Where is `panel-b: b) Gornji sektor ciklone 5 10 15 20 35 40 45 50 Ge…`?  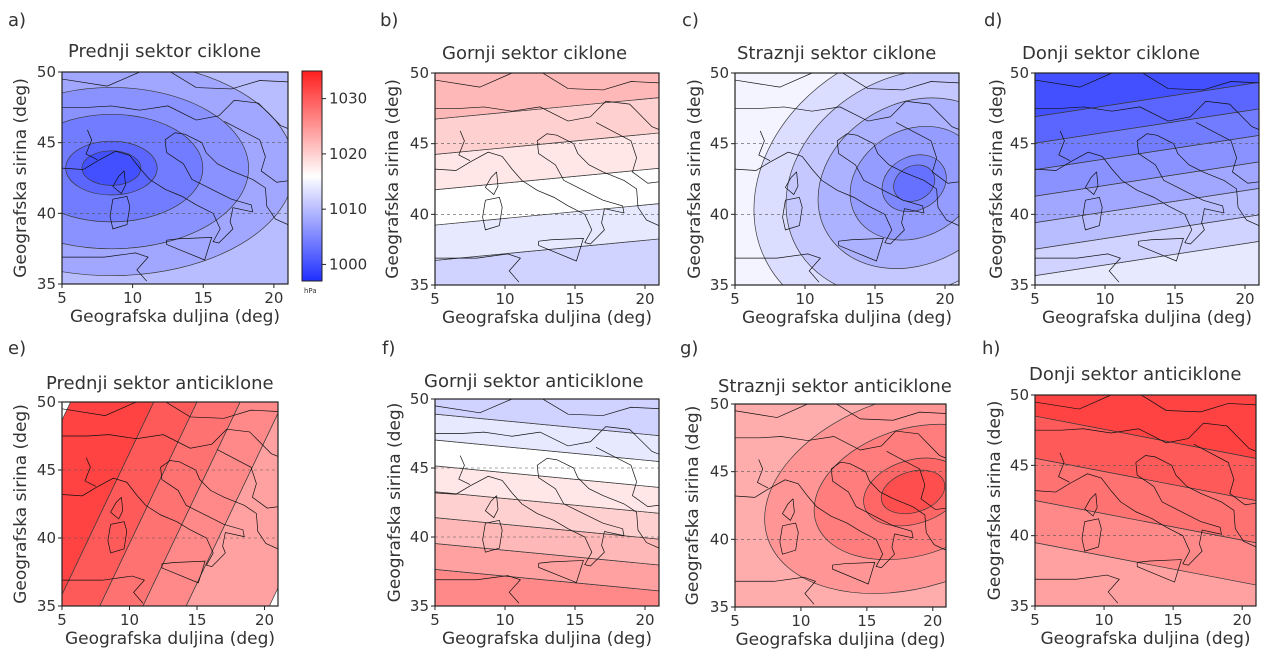
panel-b: b) Gornji sektor ciklone 5 10 15 20 35 40 45 50 Ge… is located at coordinates (520, 169).